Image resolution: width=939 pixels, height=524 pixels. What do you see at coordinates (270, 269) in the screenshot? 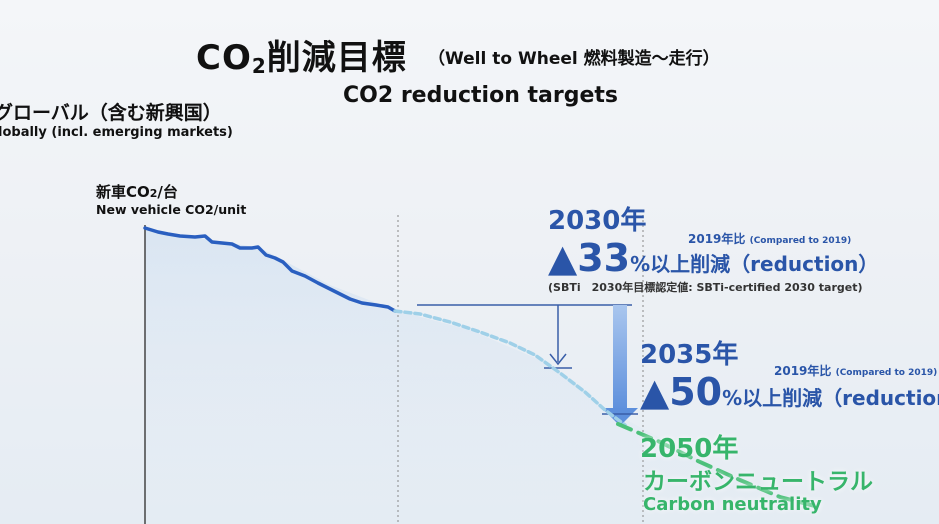
I see `actual-emissions-line` at bounding box center [270, 269].